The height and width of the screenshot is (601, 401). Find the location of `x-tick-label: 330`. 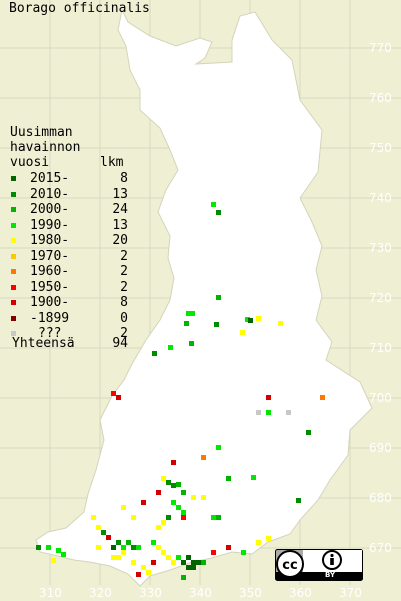

x-tick-label: 330 is located at coordinates (150, 593).